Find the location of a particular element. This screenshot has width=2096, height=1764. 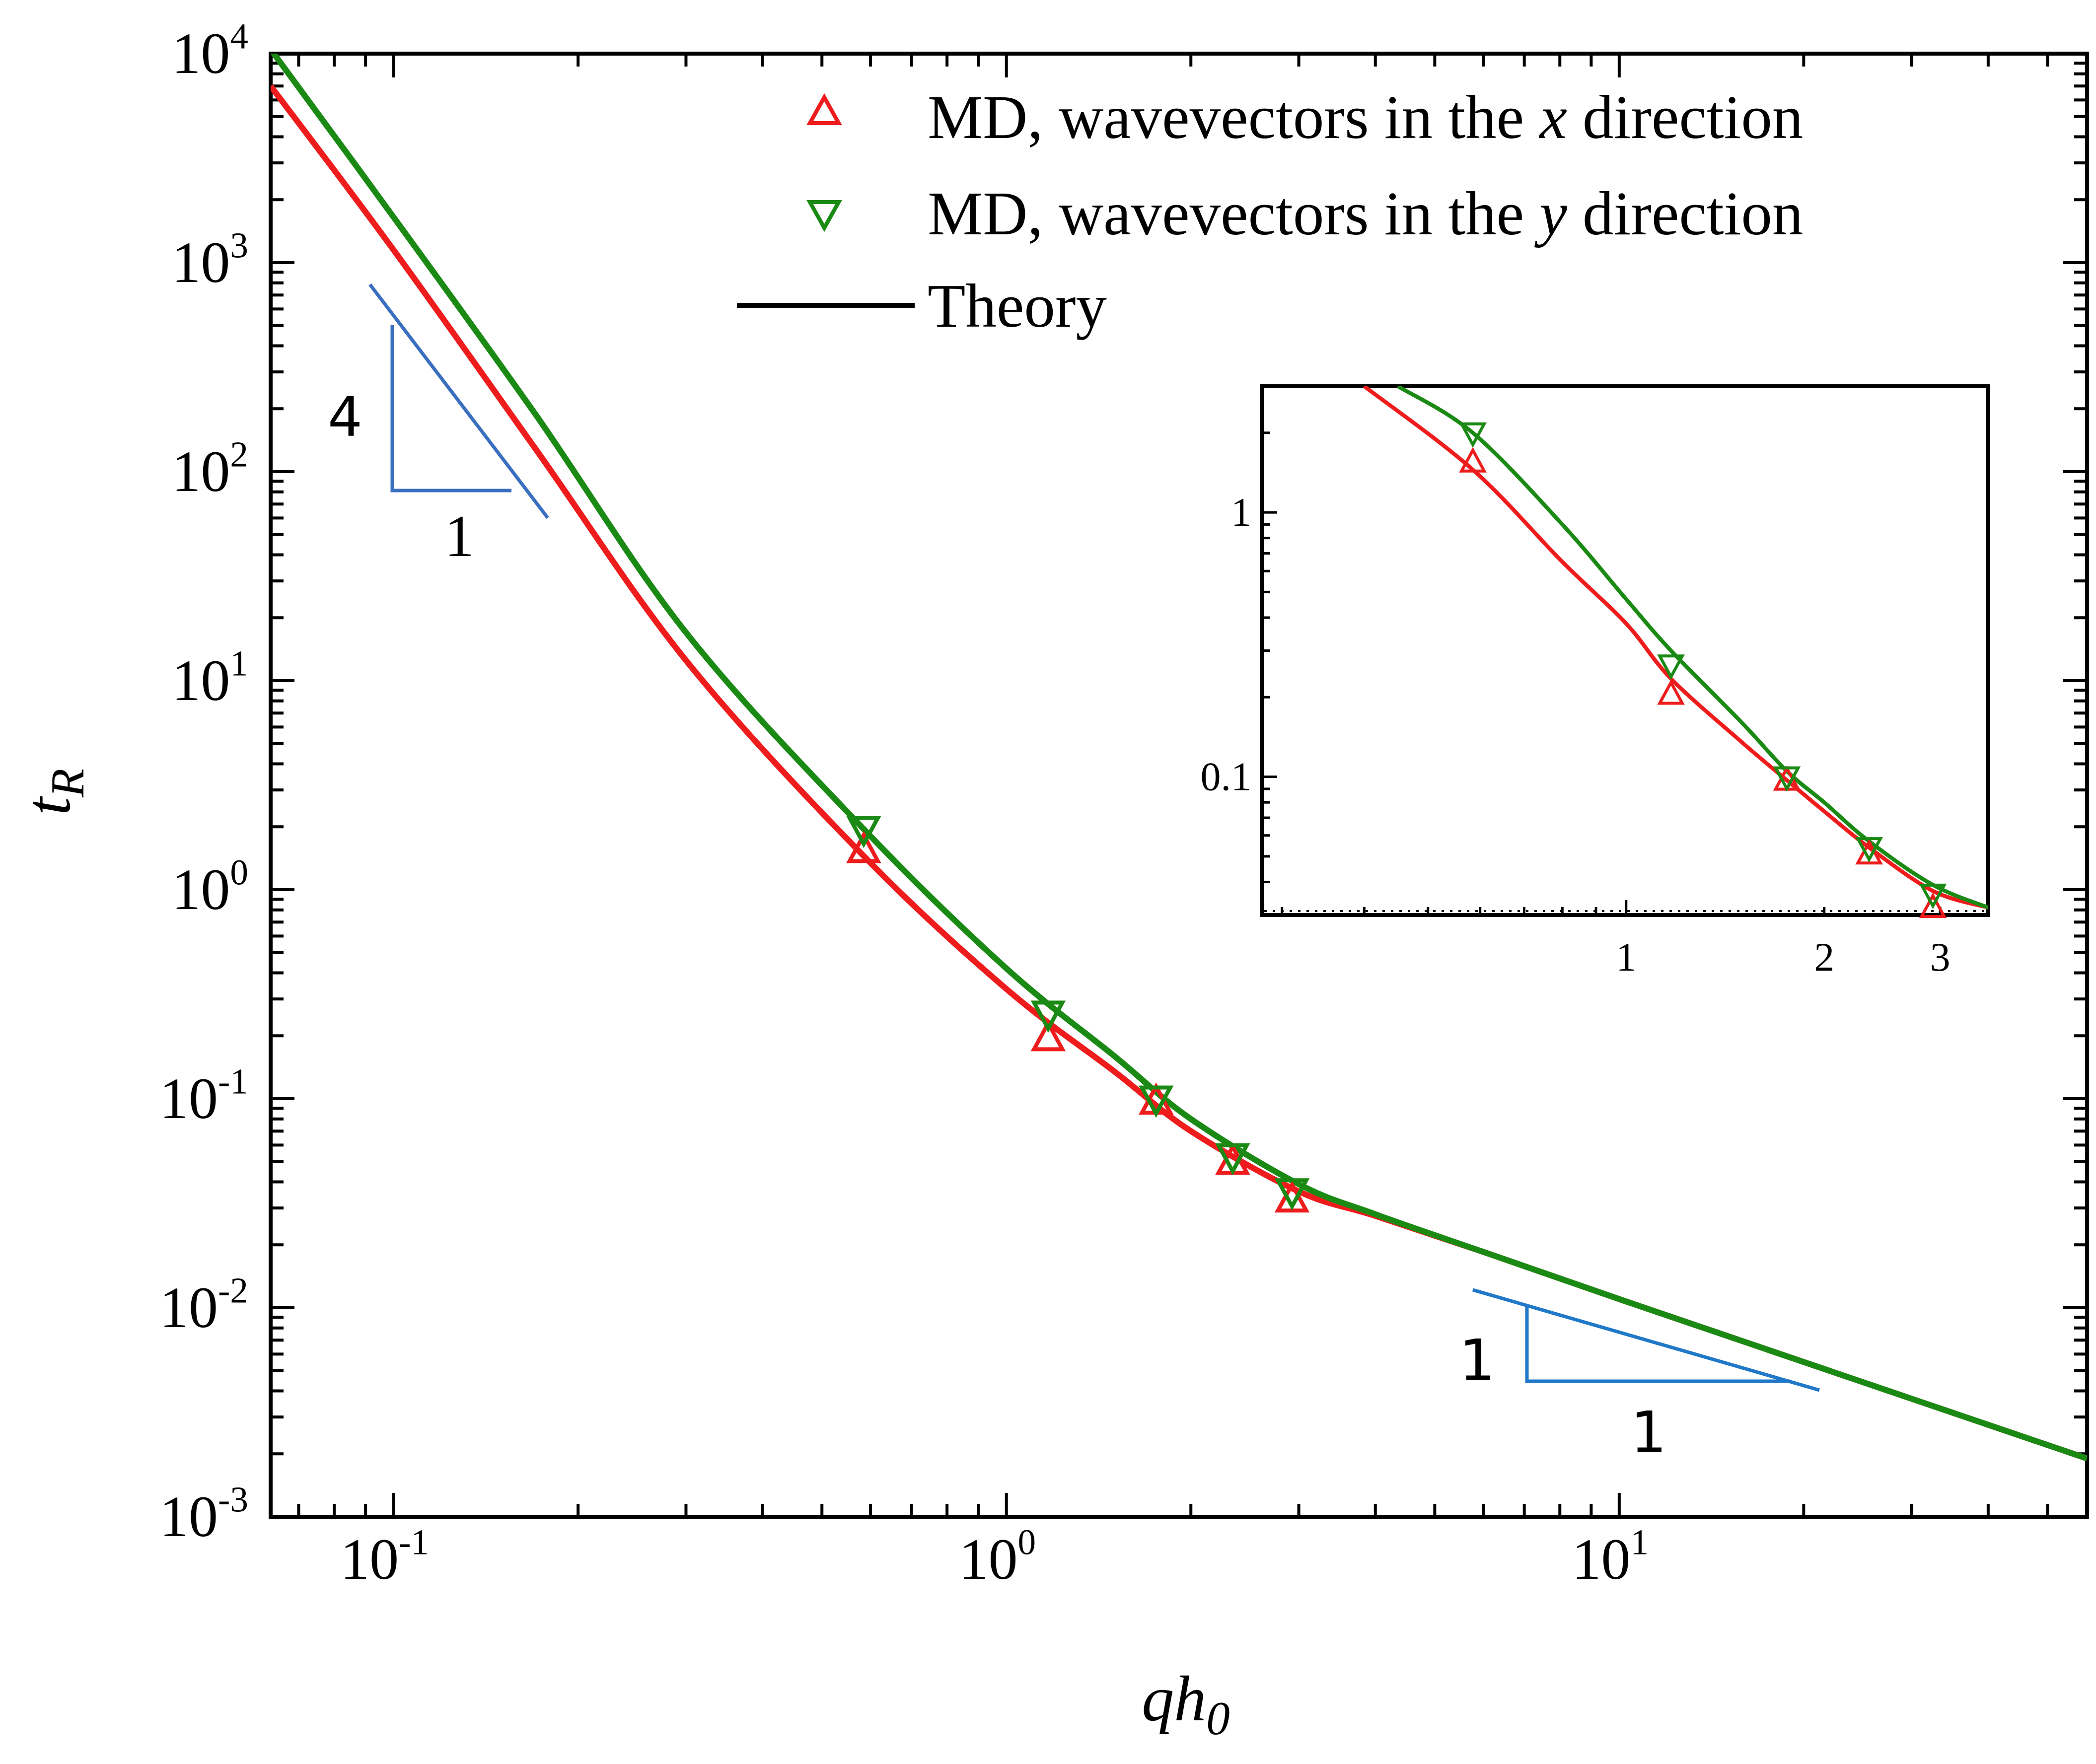

y-tick-label-exp: -2 is located at coordinates (233, 1290).